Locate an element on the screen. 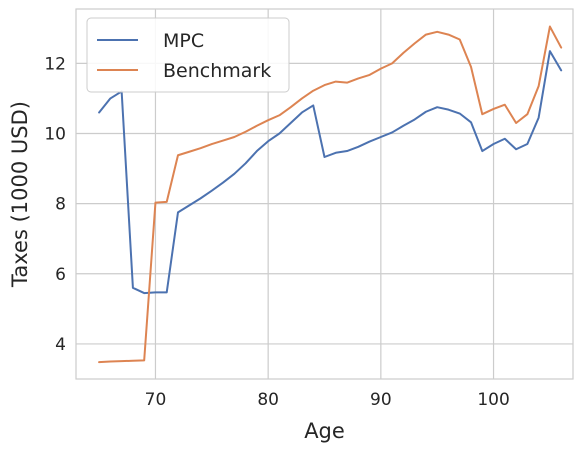 The image size is (583, 451). legend: MPC Benchmark is located at coordinates (188, 55).